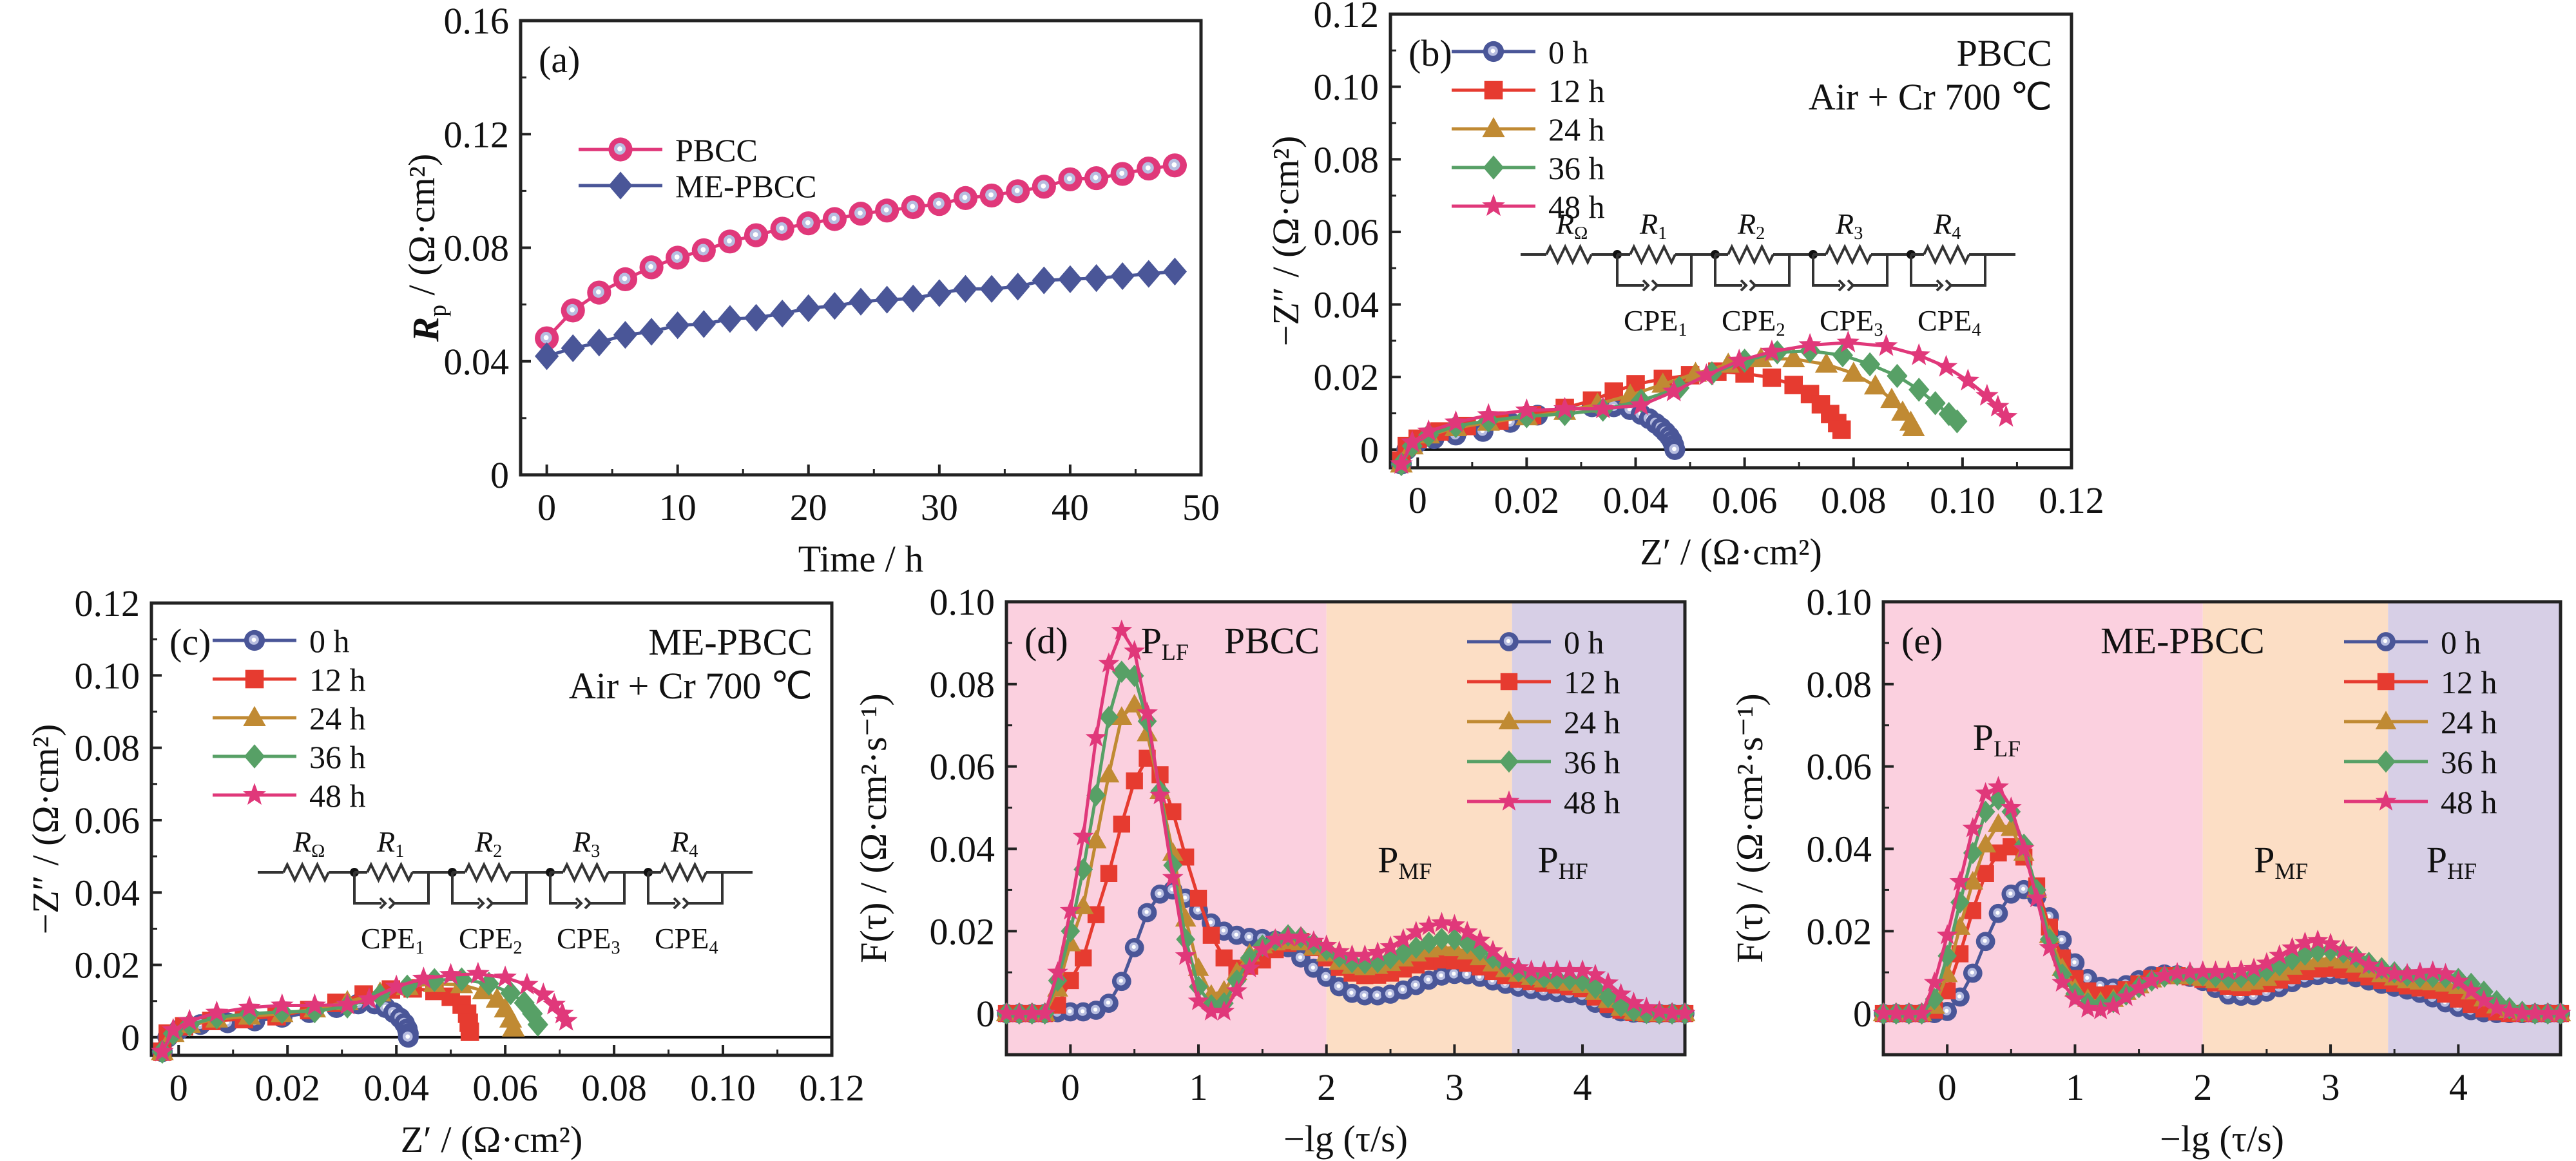 This screenshot has height=1161, width=2576. What do you see at coordinates (678, 507) in the screenshot?
I see `x-tick-label: 10` at bounding box center [678, 507].